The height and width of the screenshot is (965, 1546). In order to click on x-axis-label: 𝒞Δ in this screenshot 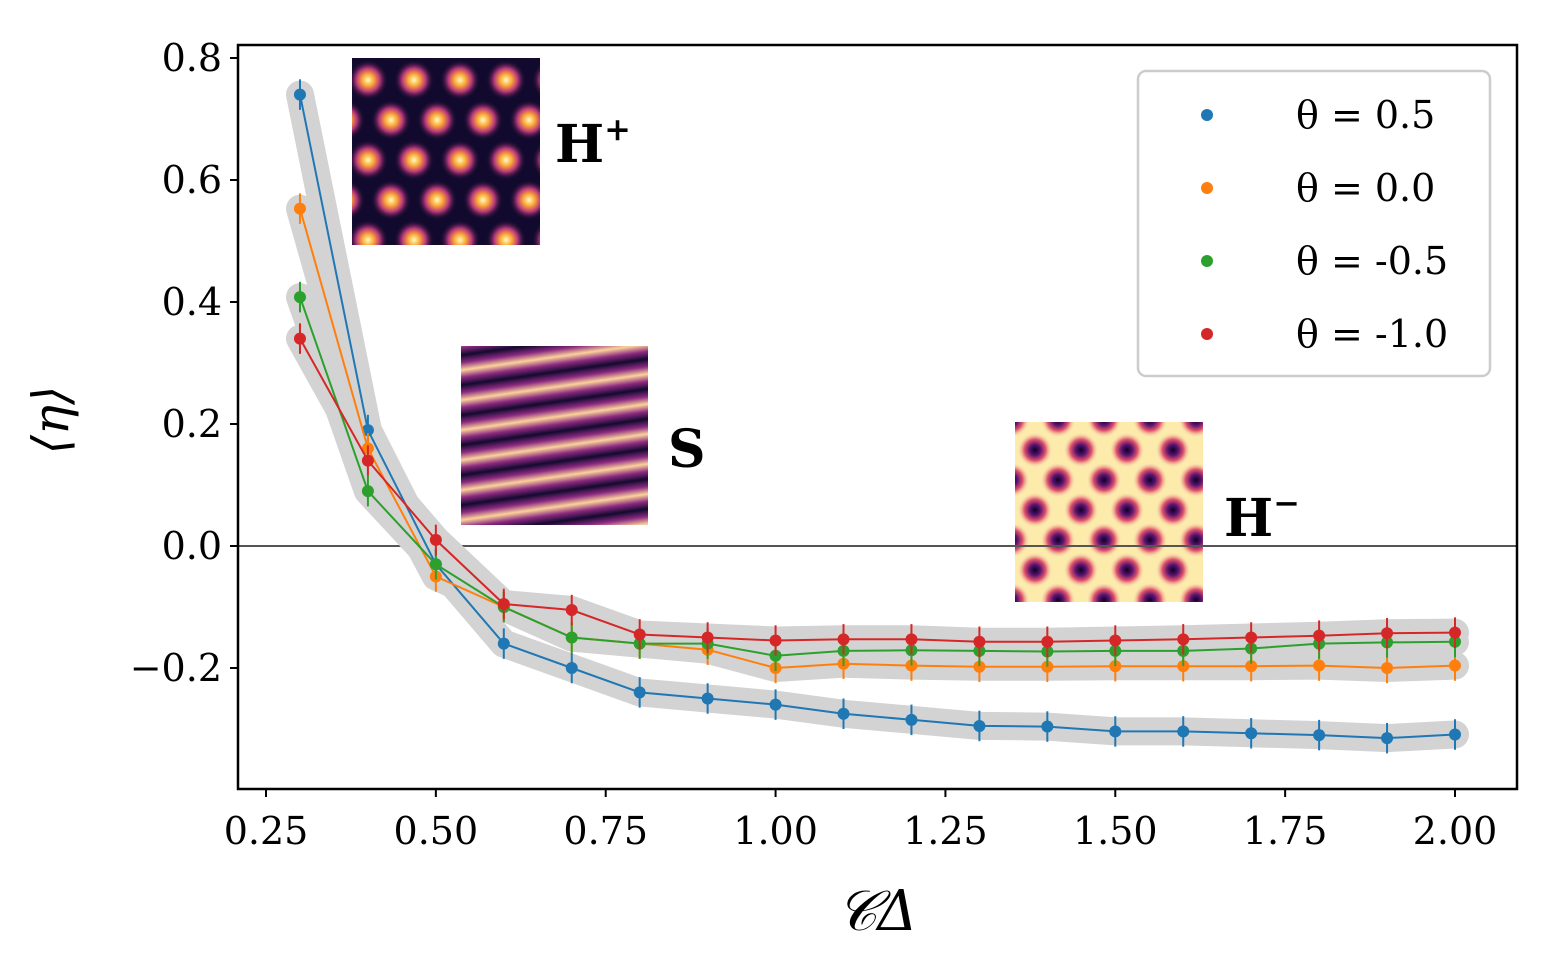, I will do `click(876, 911)`.